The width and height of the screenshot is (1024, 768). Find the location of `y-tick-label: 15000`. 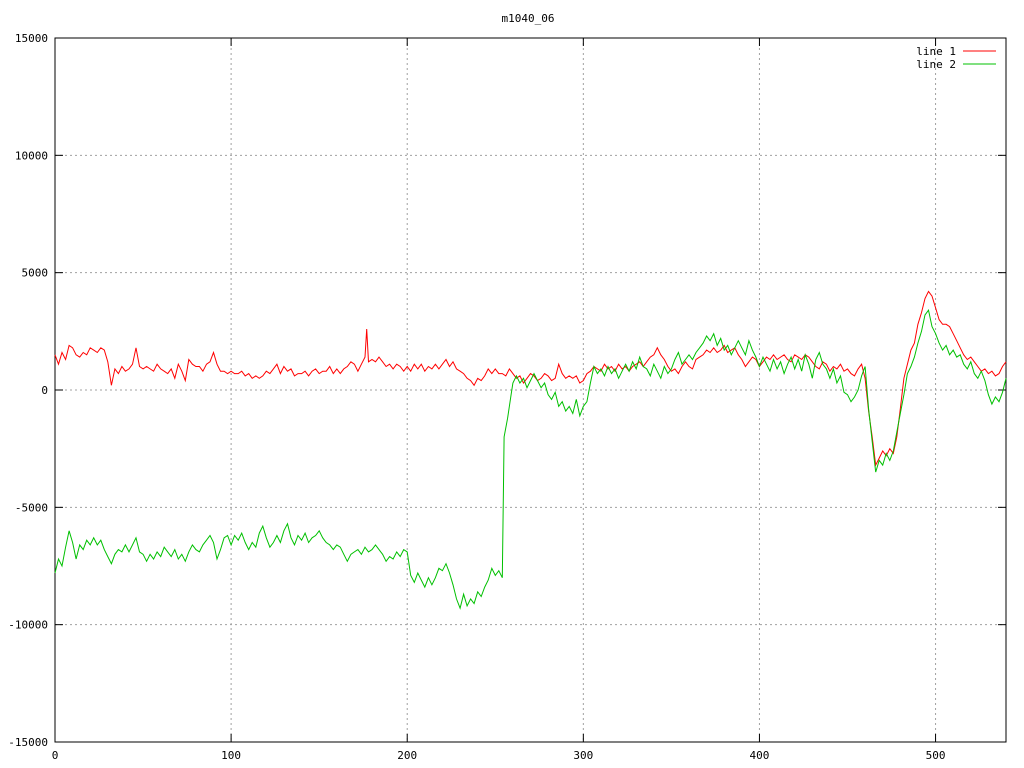

y-tick-label: 15000 is located at coordinates (31, 38).